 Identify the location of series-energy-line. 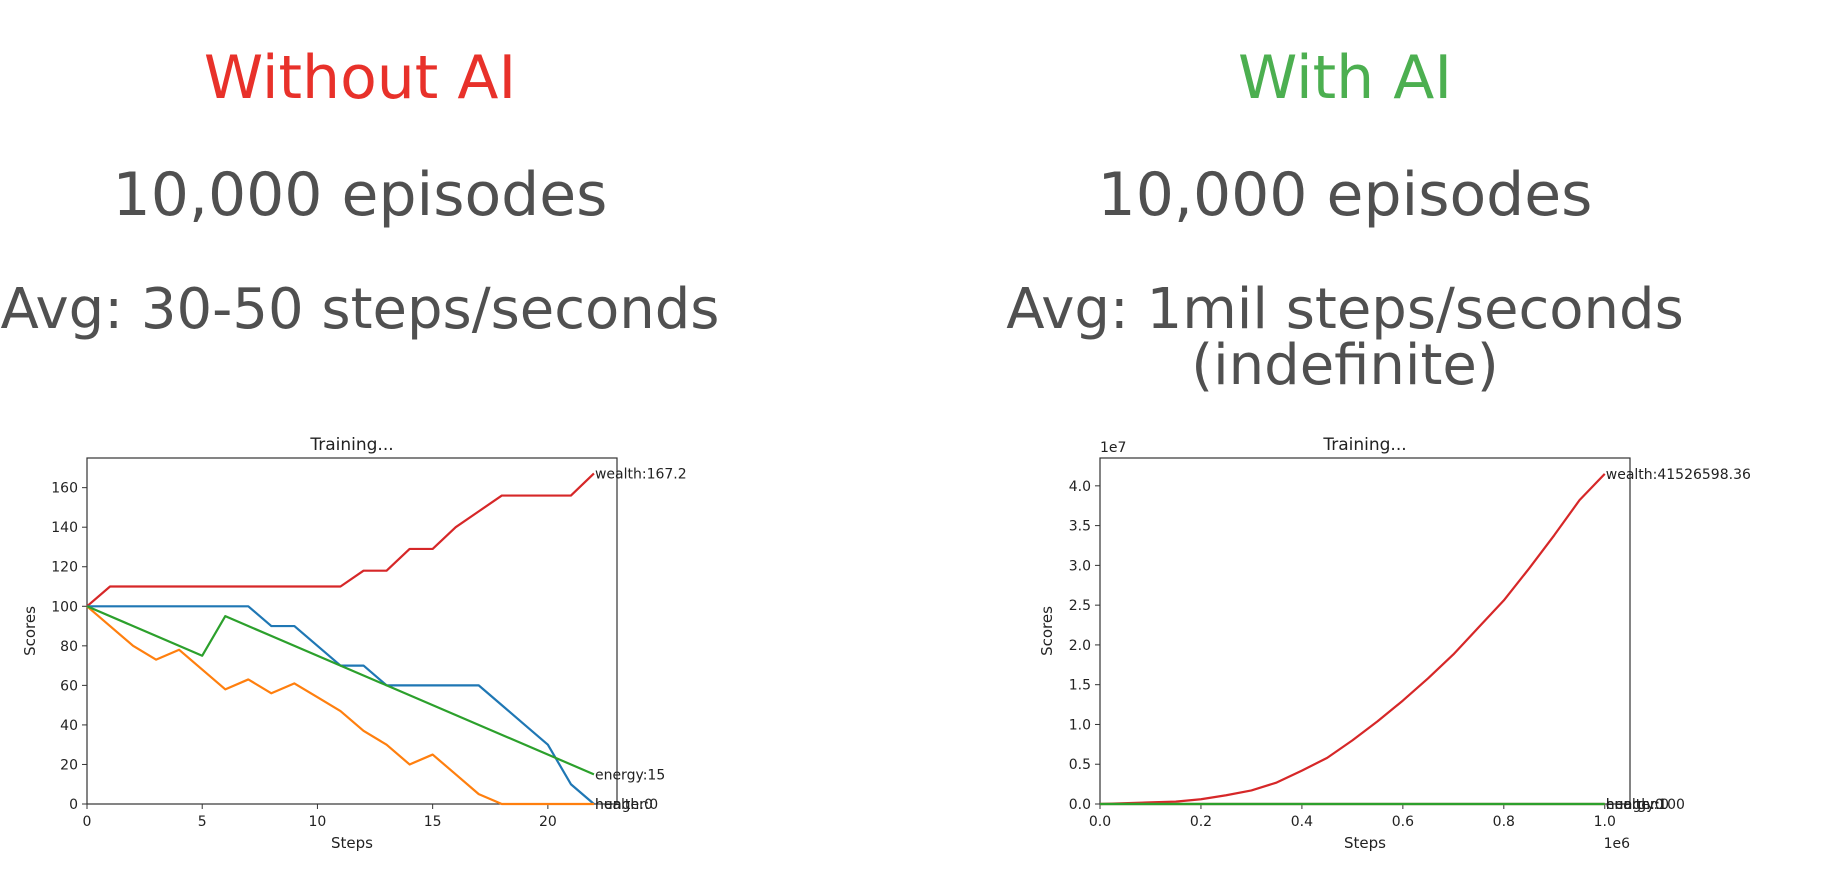
(340, 690).